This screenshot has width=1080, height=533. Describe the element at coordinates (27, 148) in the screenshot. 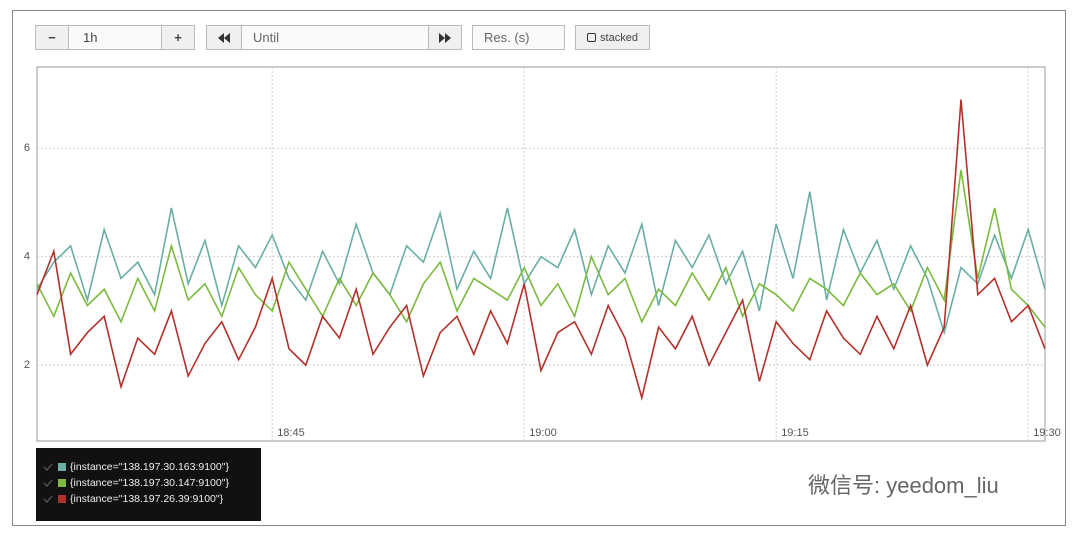

I see `y-tick-label: 6` at that location.